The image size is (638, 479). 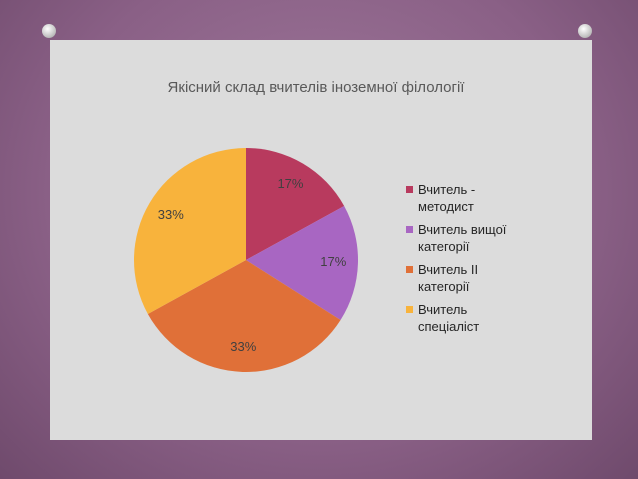 I want to click on legend-item: Вчитель ІІ категорії, so click(x=466, y=278).